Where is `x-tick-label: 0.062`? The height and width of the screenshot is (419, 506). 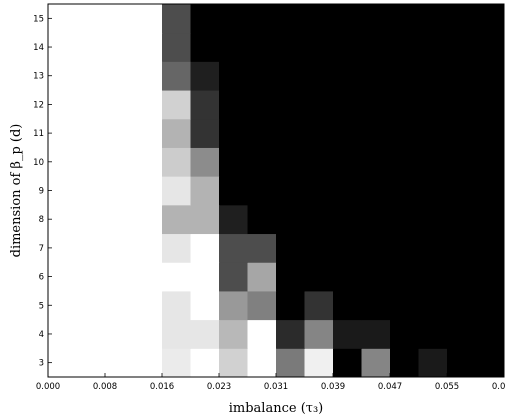
x-tick-label: 0.062 is located at coordinates (499, 387).